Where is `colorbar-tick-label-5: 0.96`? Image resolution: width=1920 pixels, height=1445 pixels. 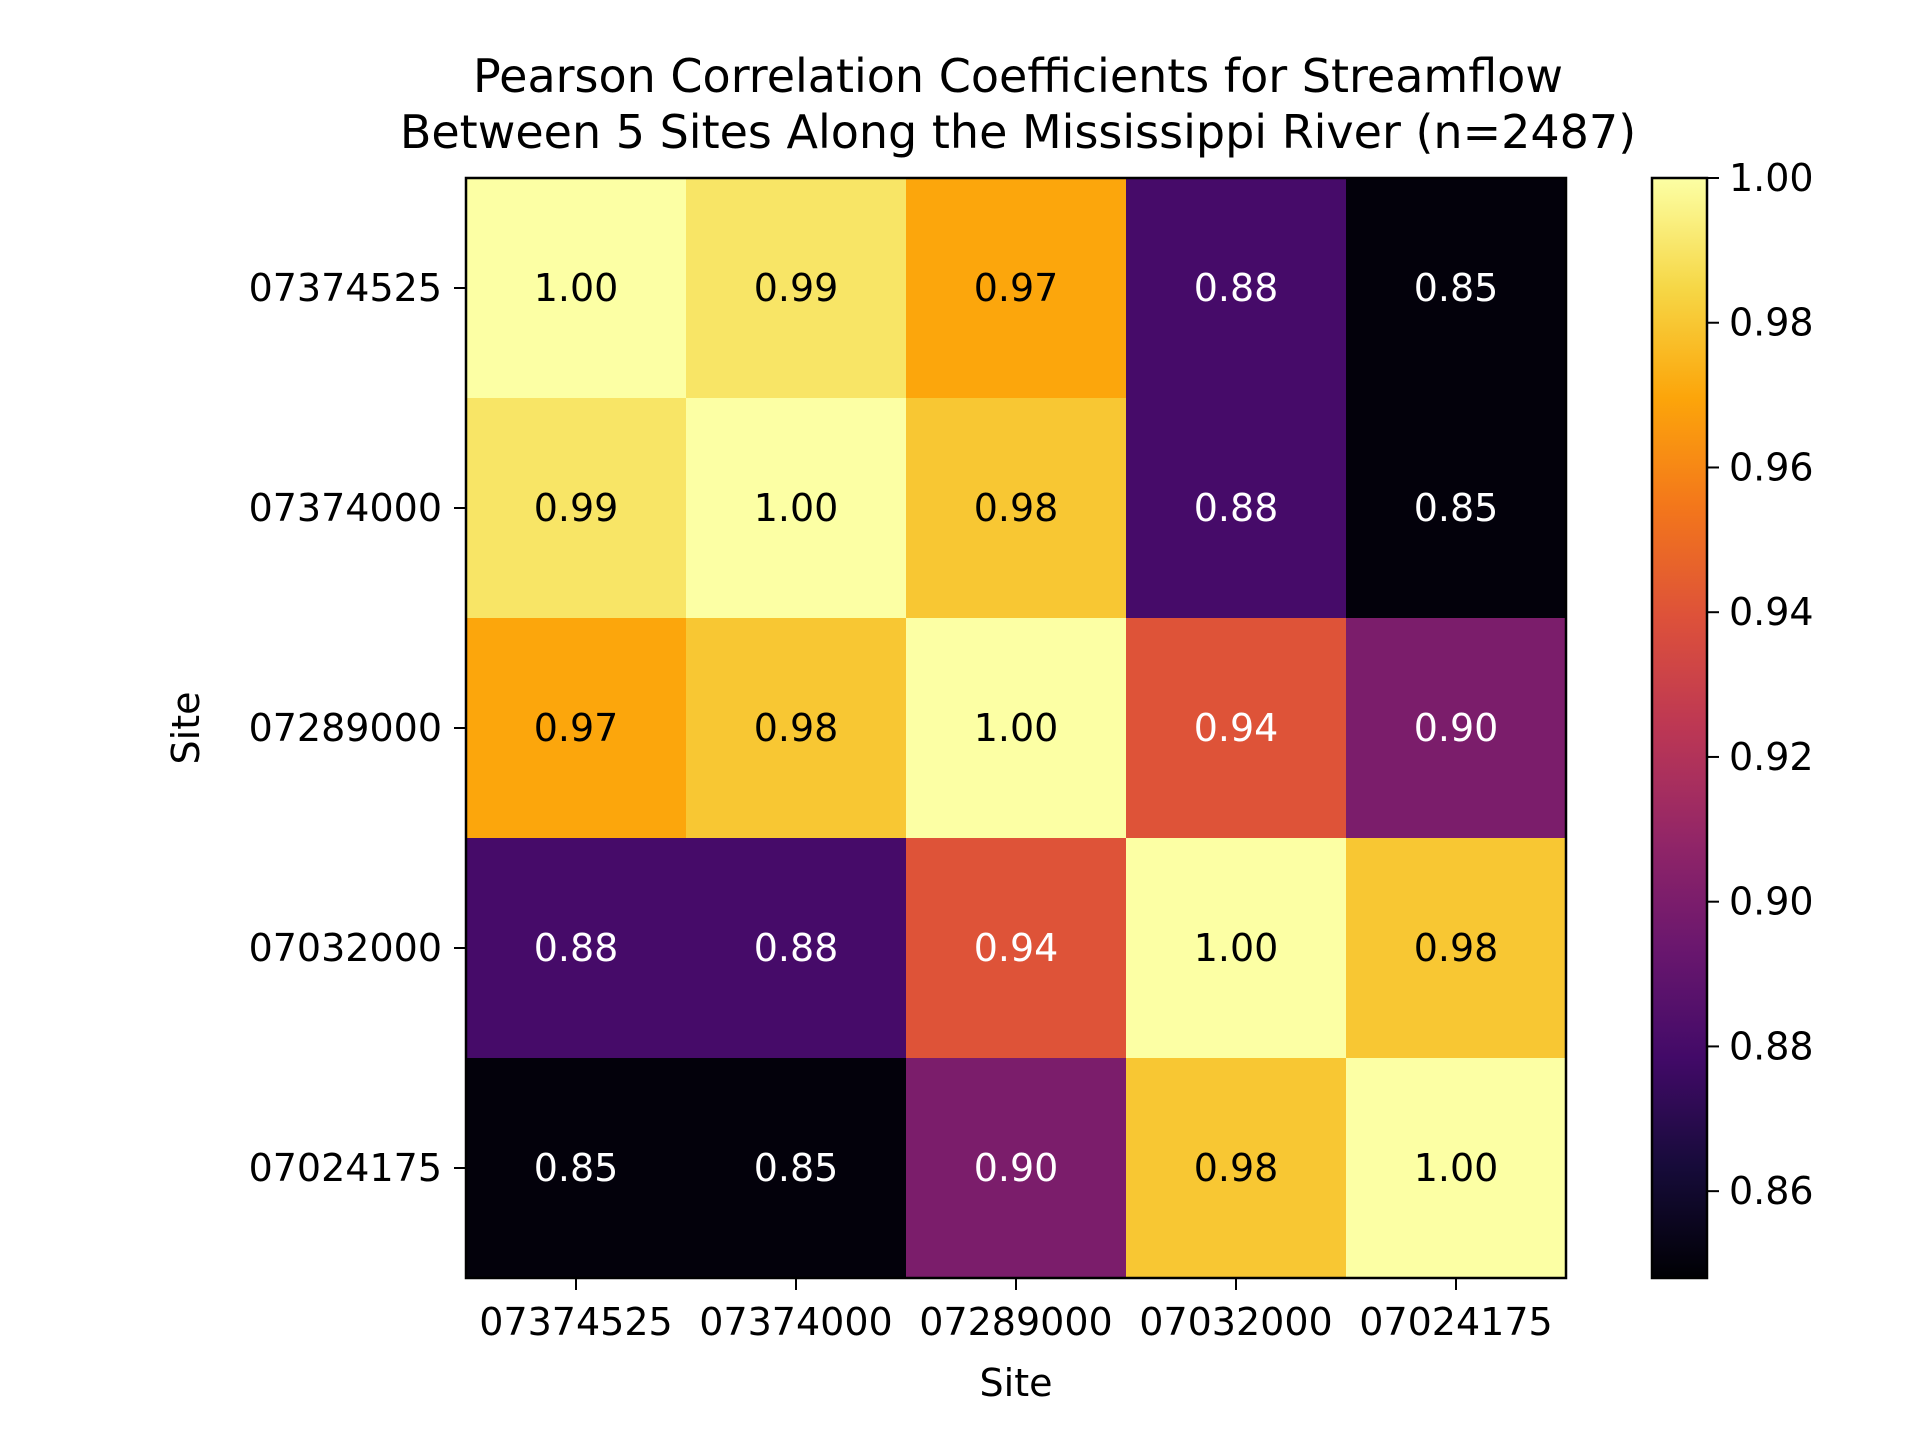
colorbar-tick-label-5: 0.96 is located at coordinates (1771, 467).